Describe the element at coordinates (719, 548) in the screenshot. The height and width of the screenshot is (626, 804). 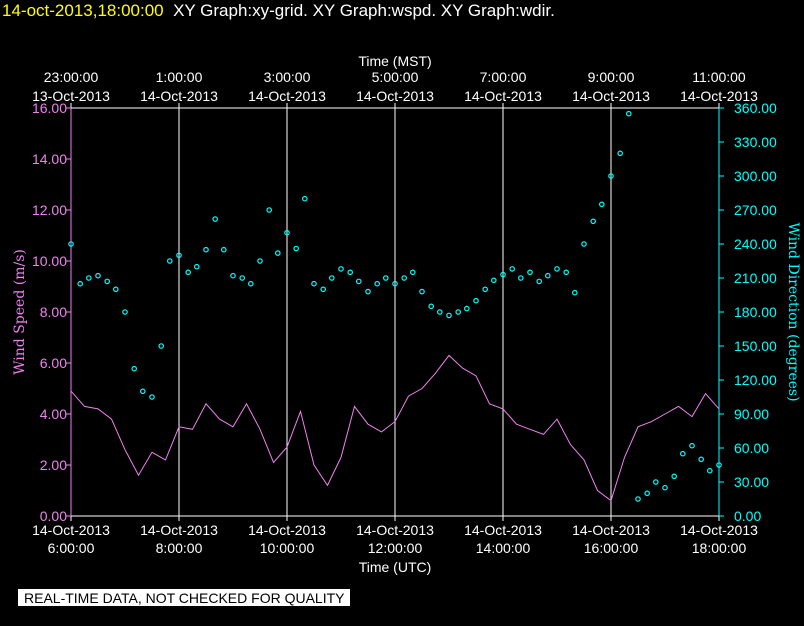
I see `bottom-tick-time: 18:00:00` at that location.